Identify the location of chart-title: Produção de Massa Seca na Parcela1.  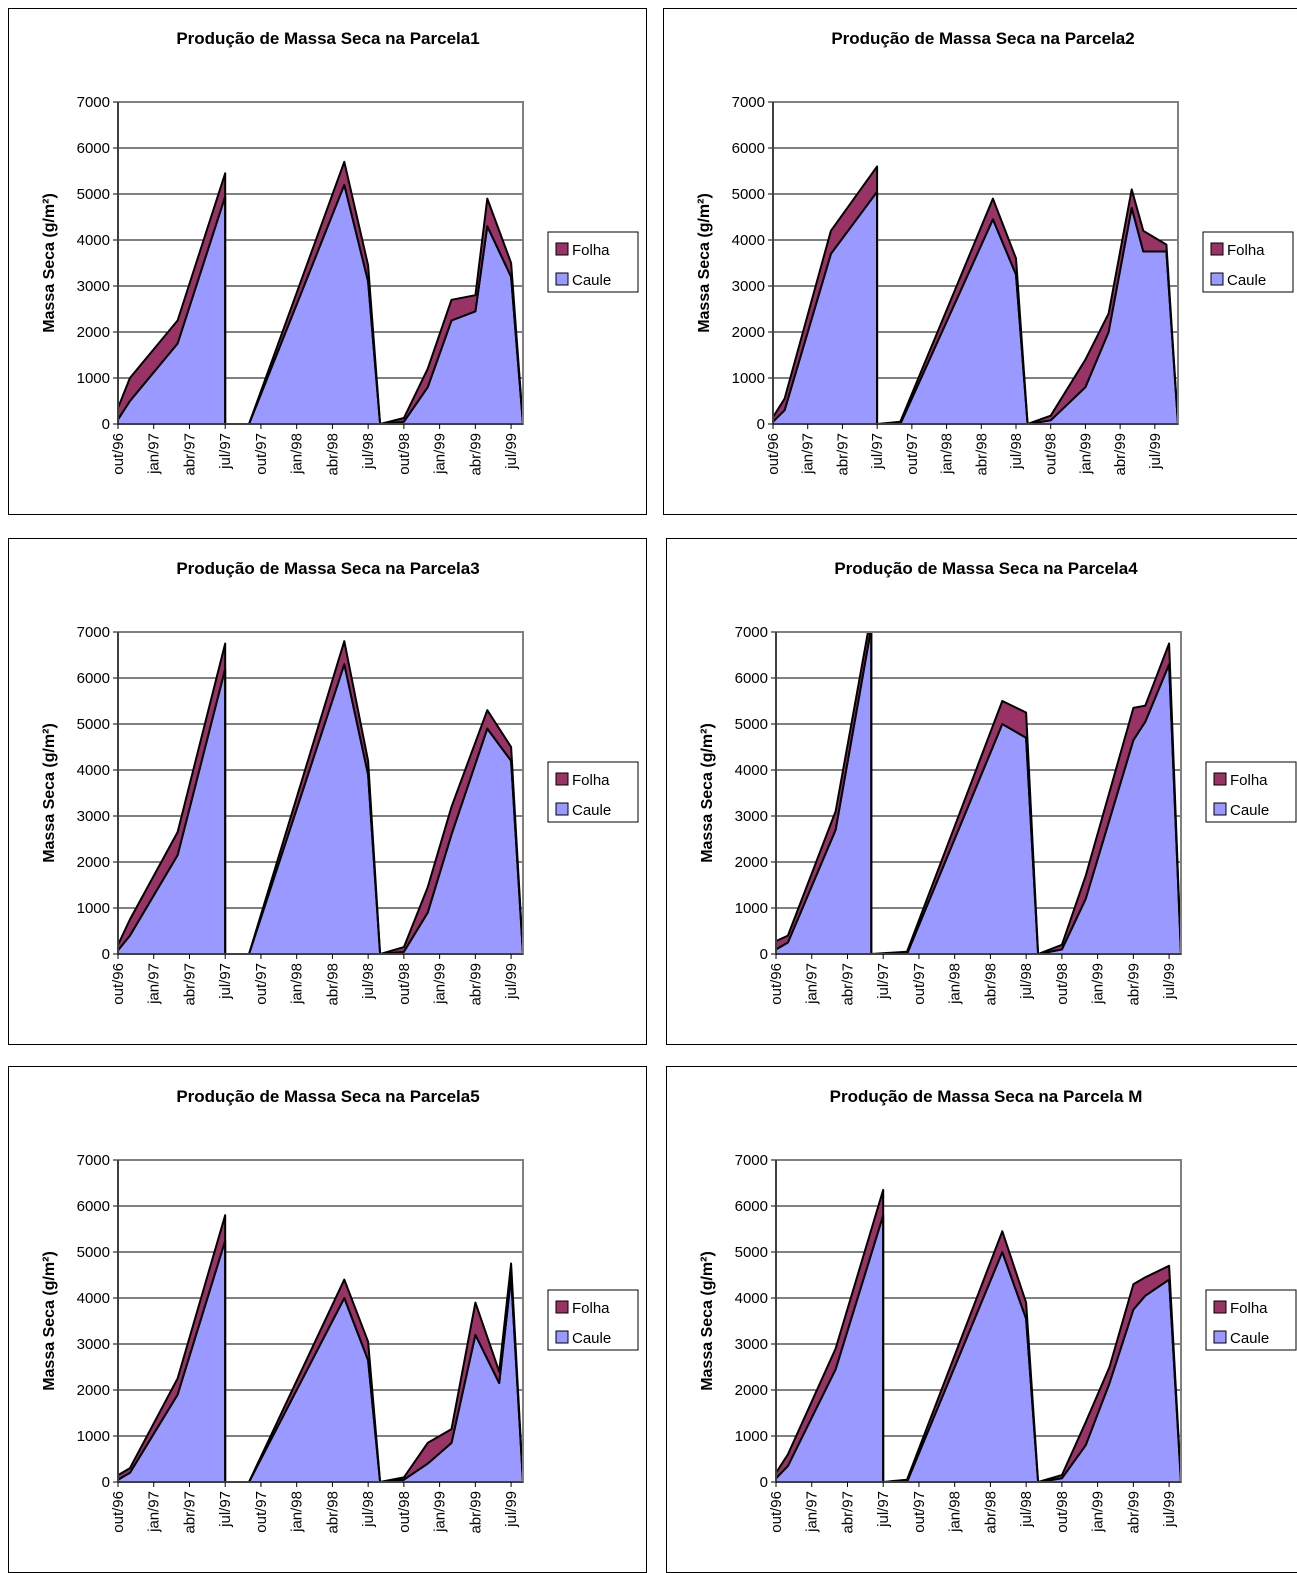
(327, 38).